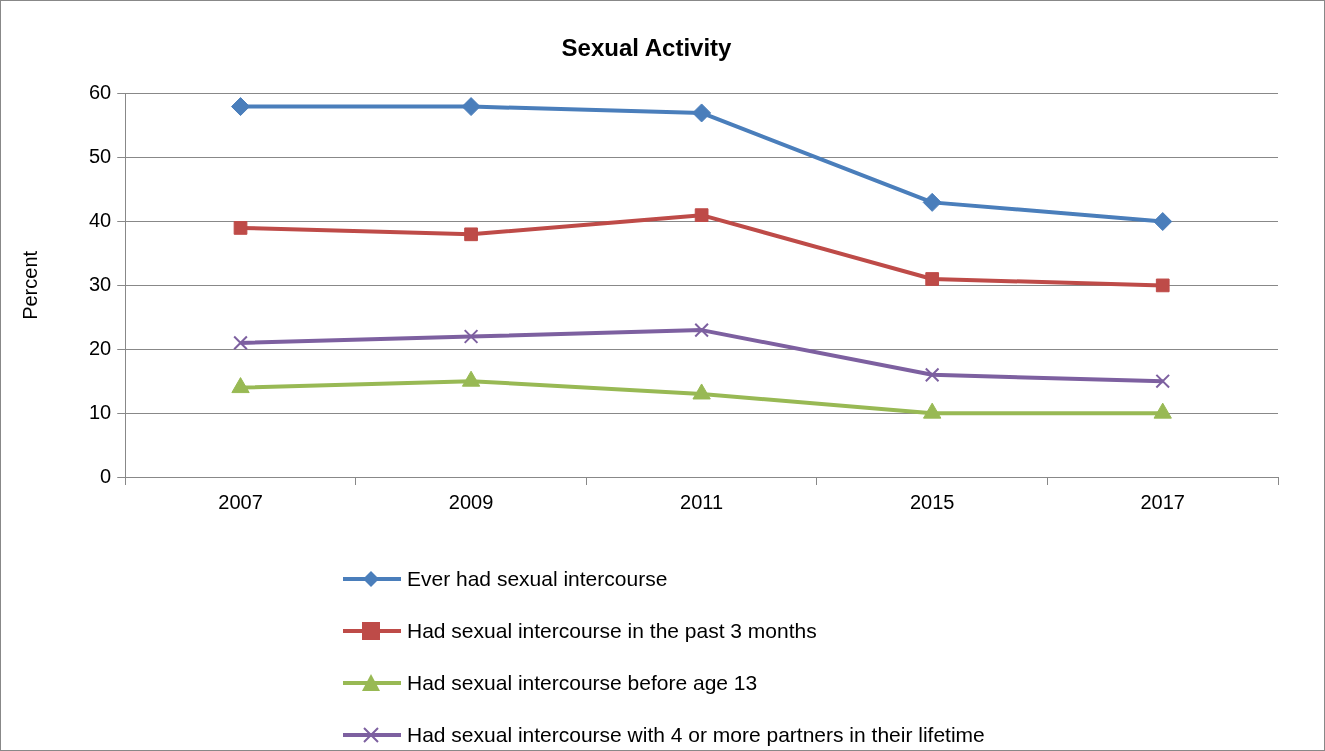  Describe the element at coordinates (612, 631) in the screenshot. I see `legend-label: Had sexual intercourse in the past 3 months` at that location.